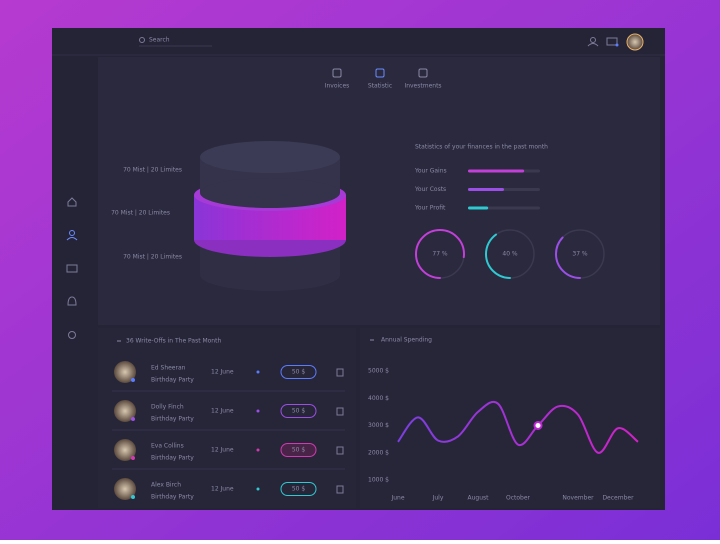  What do you see at coordinates (518, 427) in the screenshot?
I see `spending-line` at bounding box center [518, 427].